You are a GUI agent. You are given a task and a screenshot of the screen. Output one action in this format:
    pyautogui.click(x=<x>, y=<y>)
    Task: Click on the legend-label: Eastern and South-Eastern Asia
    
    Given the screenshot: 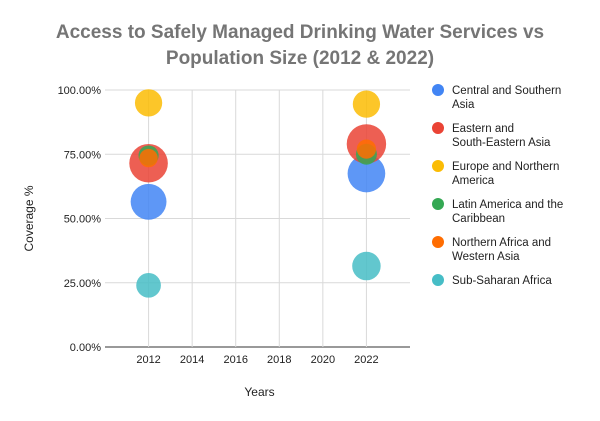 What is the action you would take?
    pyautogui.click(x=501, y=136)
    